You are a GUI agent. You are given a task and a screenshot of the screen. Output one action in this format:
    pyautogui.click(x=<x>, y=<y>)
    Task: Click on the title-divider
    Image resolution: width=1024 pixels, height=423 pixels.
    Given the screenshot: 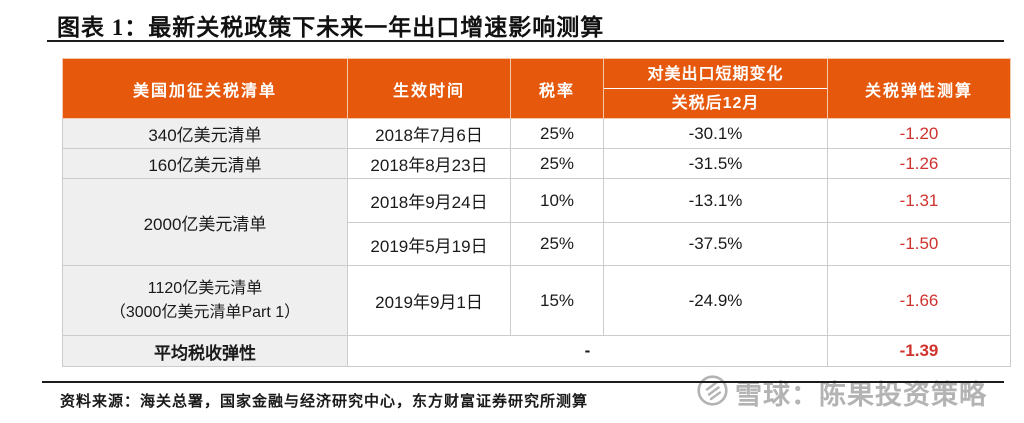 What is the action you would take?
    pyautogui.click(x=525, y=41)
    